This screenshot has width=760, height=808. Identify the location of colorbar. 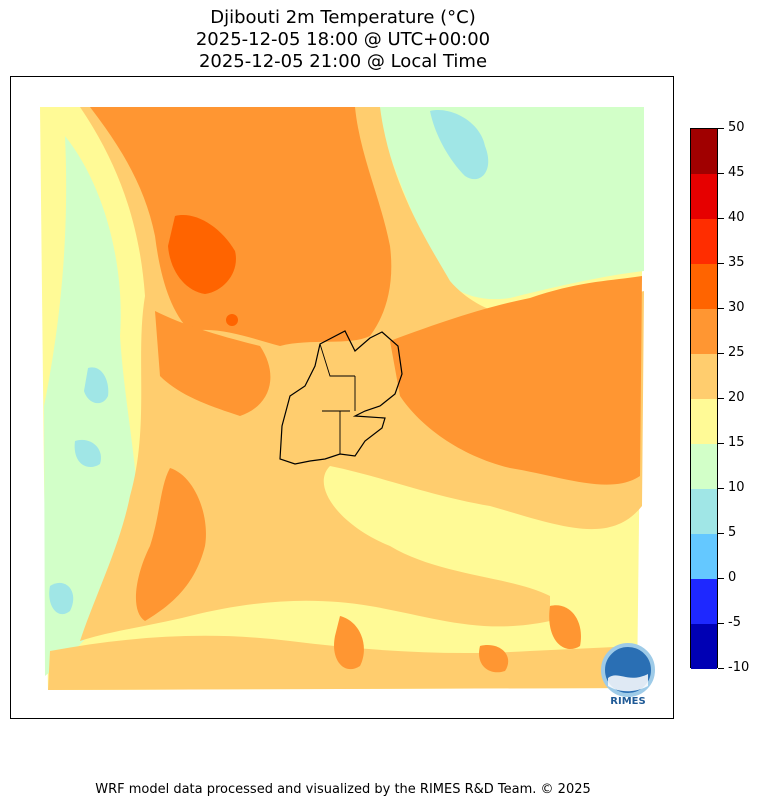
(704, 398).